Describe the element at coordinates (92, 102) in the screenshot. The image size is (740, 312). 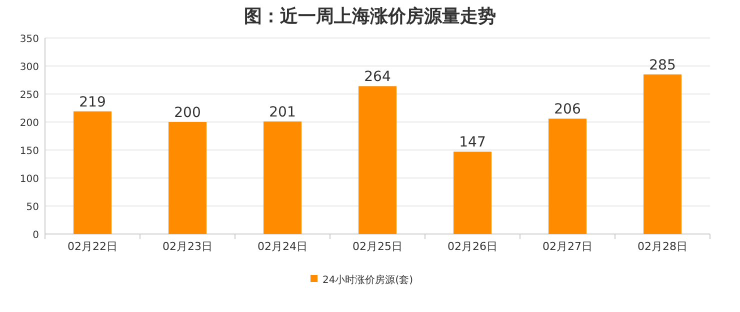
I see `data-label: 219` at that location.